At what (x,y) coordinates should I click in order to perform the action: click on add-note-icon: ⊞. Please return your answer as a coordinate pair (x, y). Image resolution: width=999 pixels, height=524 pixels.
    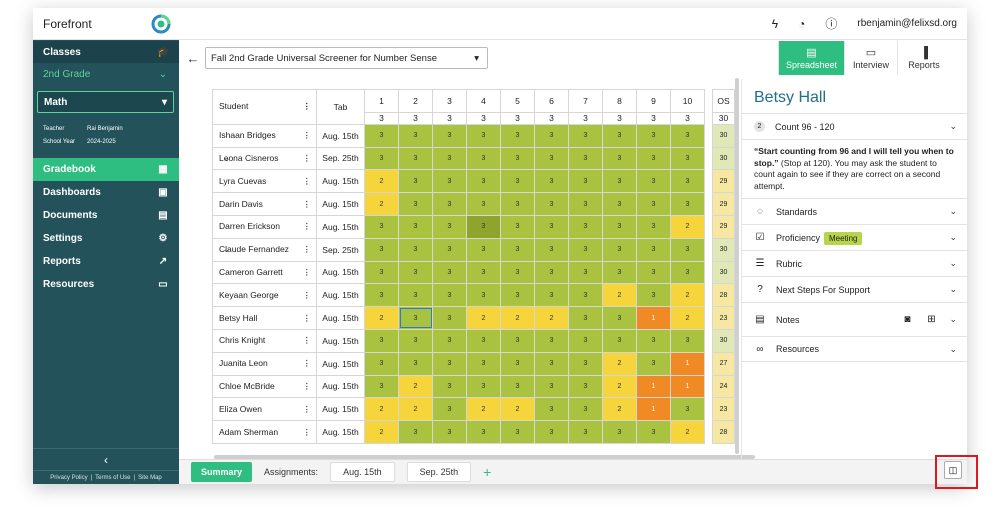
    Looking at the image, I should click on (931, 319).